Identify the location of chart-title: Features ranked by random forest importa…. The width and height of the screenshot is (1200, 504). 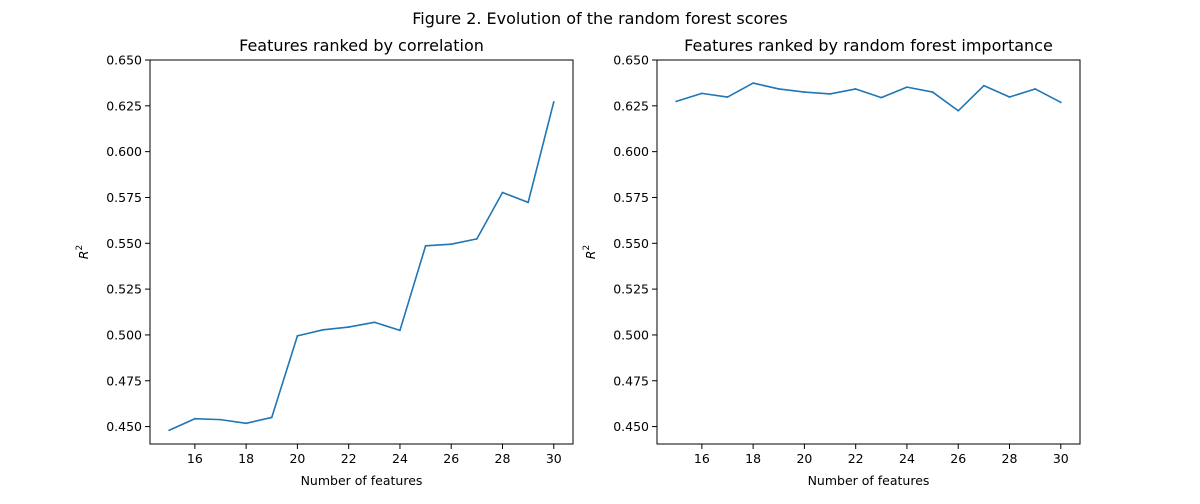
(868, 45).